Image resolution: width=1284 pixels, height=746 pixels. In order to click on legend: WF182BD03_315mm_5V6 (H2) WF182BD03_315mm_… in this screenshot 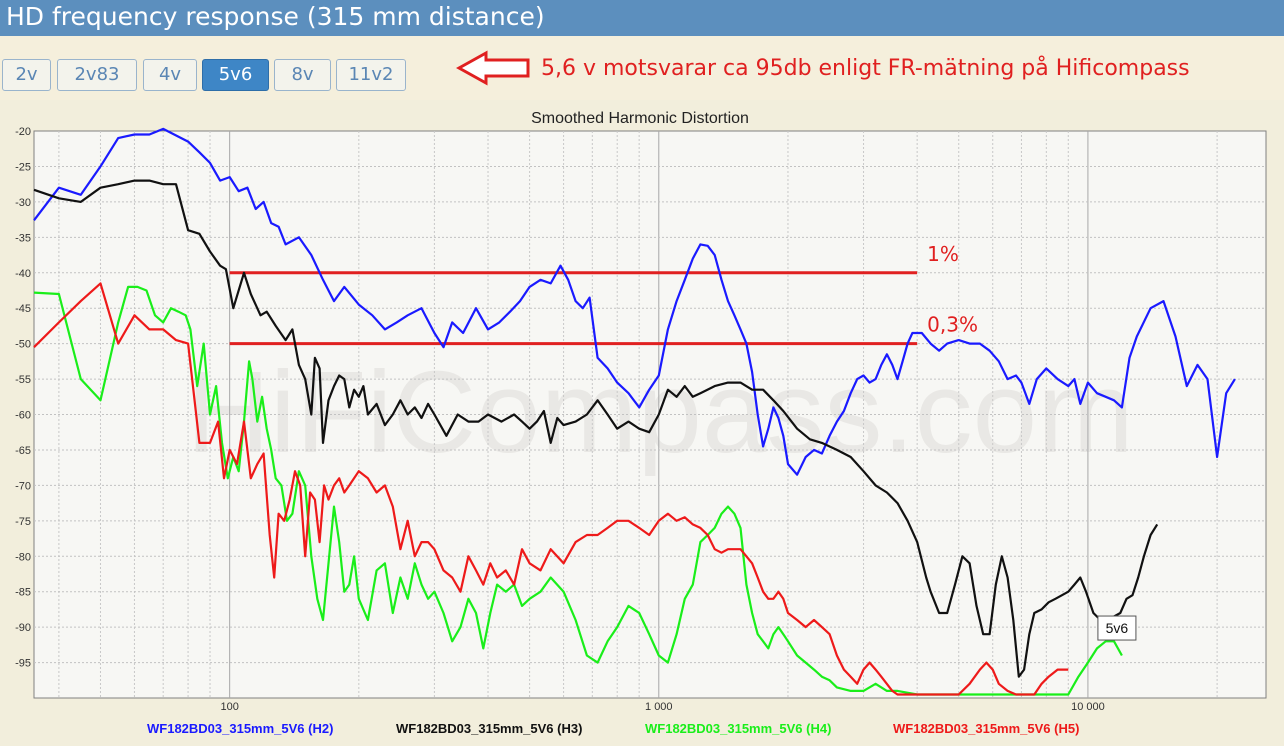, I will do `click(613, 728)`.